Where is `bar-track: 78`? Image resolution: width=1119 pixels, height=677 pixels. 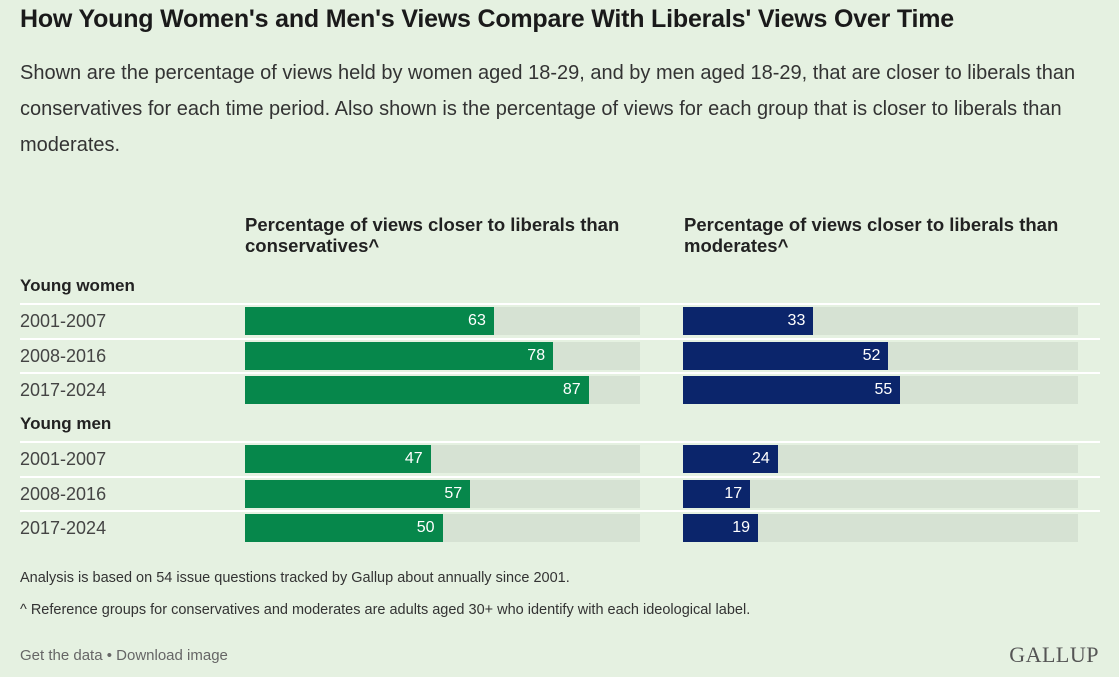
bar-track: 78 is located at coordinates (442, 355).